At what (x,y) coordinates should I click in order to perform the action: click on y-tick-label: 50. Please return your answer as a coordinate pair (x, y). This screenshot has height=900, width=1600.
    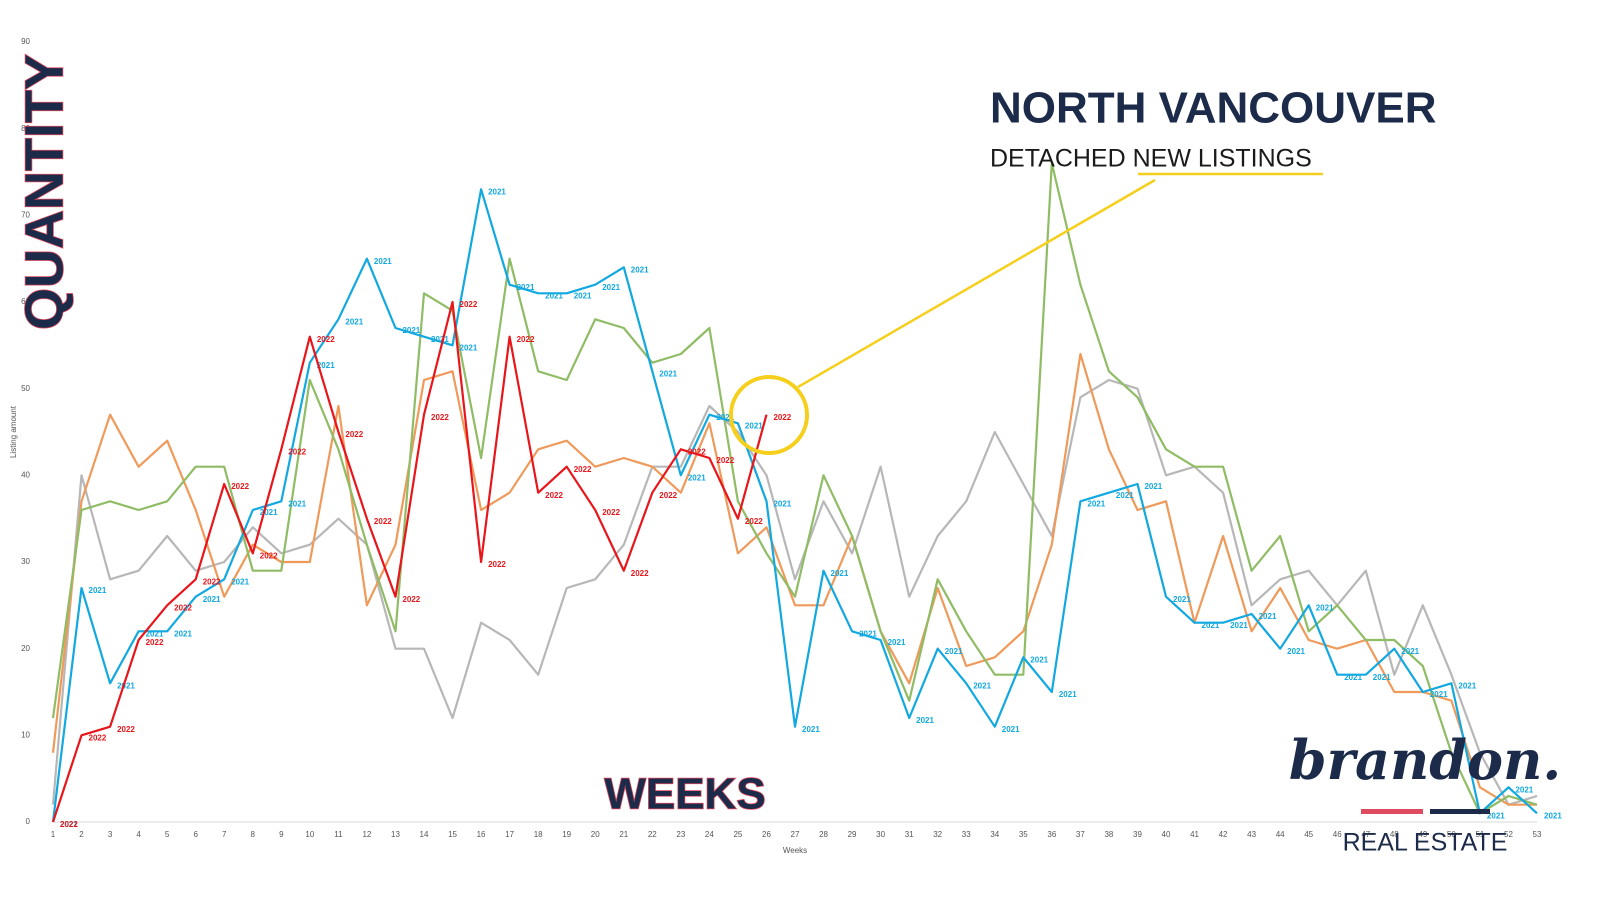
    Looking at the image, I should click on (25, 388).